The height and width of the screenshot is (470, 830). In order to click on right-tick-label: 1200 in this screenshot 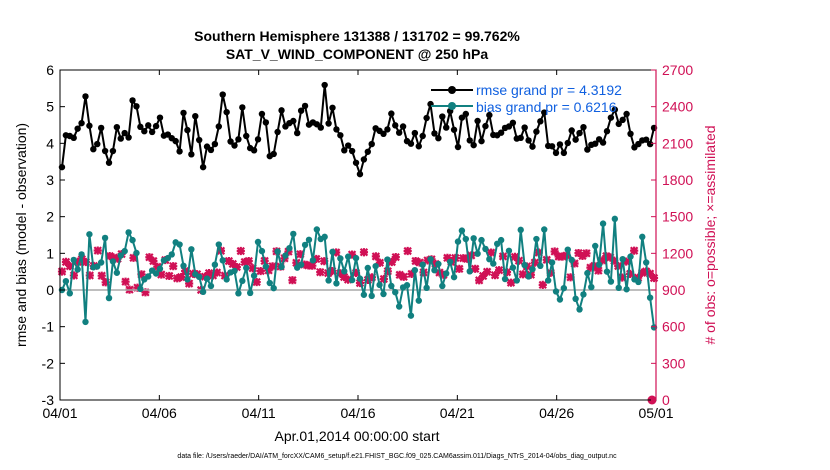, I will do `click(677, 253)`.